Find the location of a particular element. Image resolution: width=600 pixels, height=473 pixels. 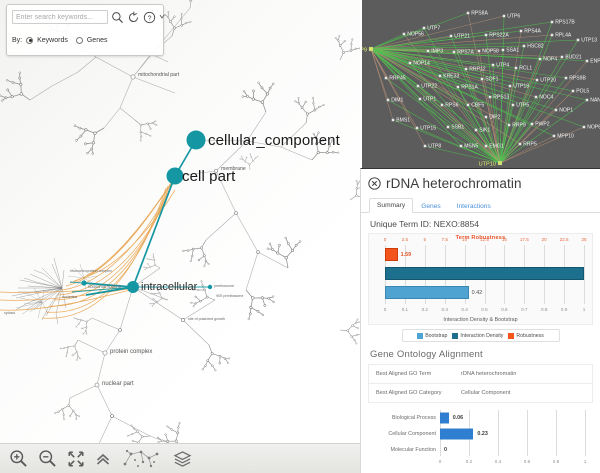

graph-node-intracellular is located at coordinates (133, 287).